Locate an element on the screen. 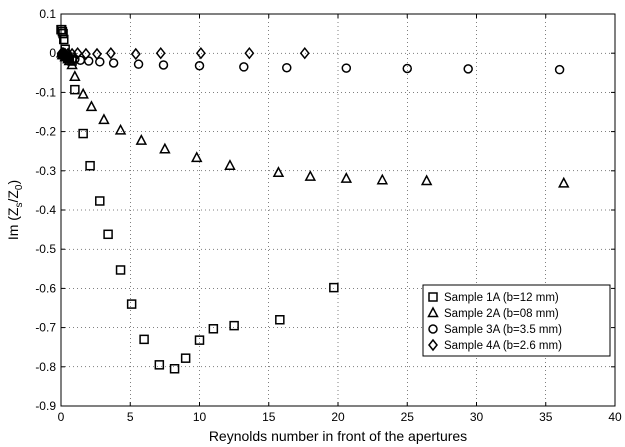 Image resolution: width=625 pixels, height=447 pixels. legend-label: Sample 1A (b=12 mm) is located at coordinates (501, 298).